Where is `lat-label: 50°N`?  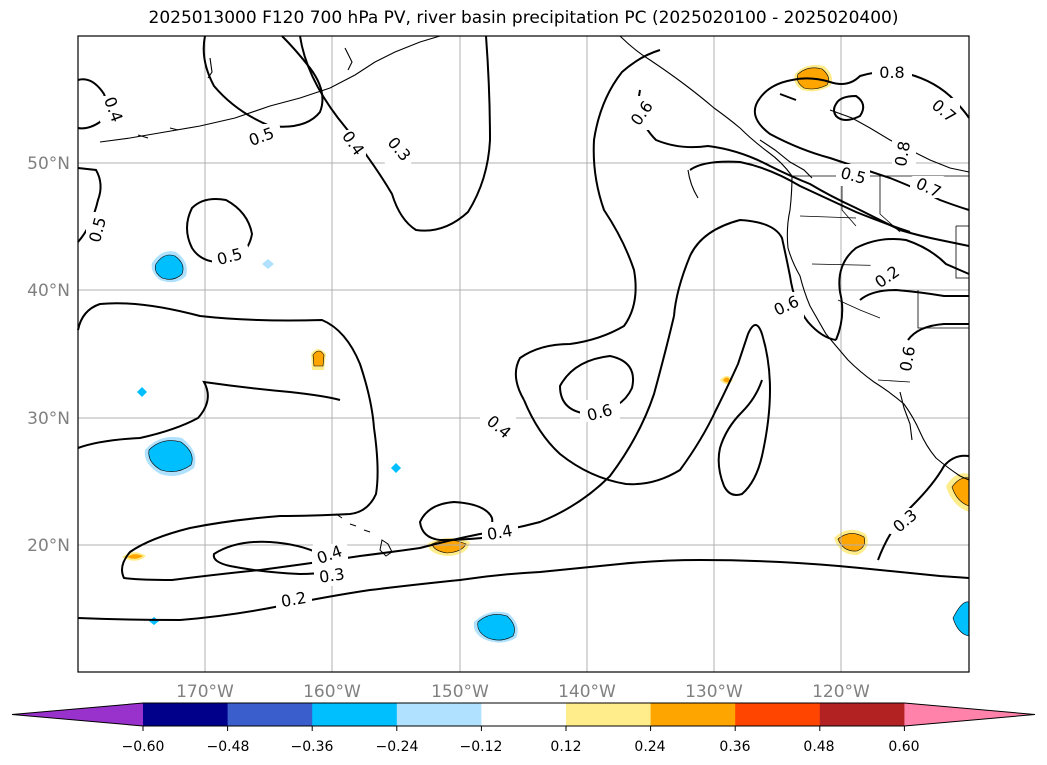
lat-label: 50°N is located at coordinates (48, 164).